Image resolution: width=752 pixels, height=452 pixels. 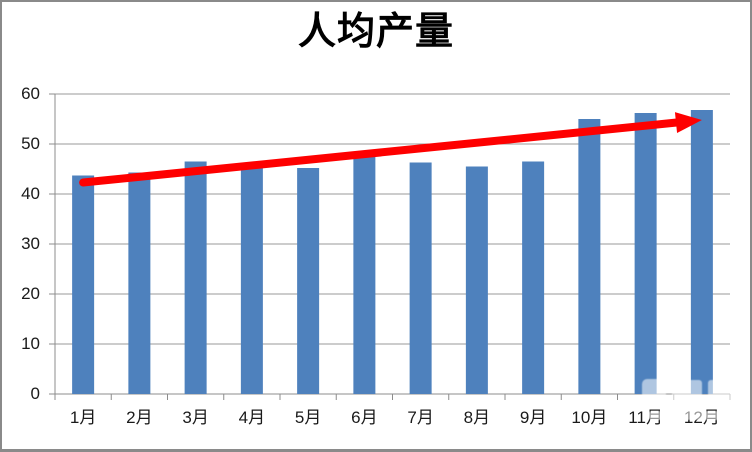 I want to click on x-tick-label: 5月, so click(x=308, y=417).